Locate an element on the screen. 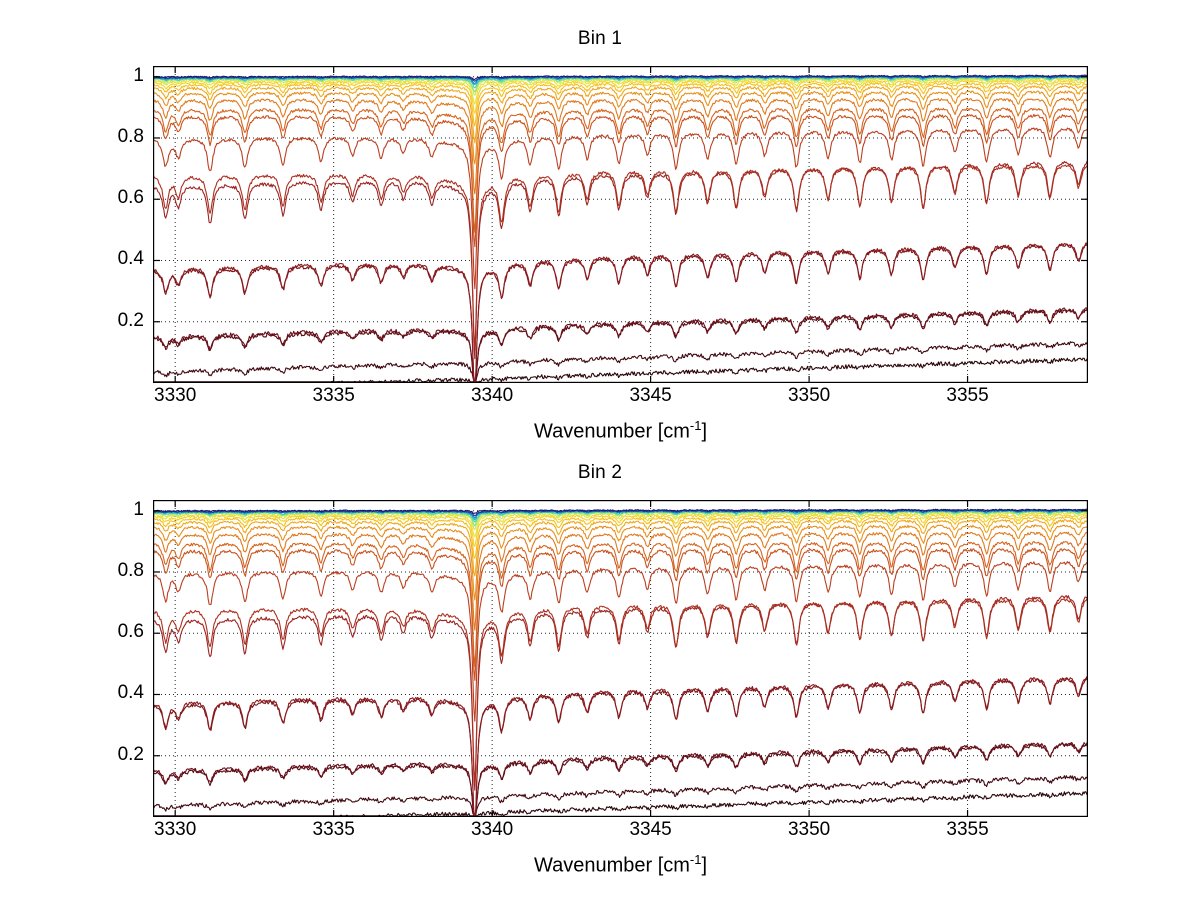  panel-title: Bin 1 is located at coordinates (600, 38).